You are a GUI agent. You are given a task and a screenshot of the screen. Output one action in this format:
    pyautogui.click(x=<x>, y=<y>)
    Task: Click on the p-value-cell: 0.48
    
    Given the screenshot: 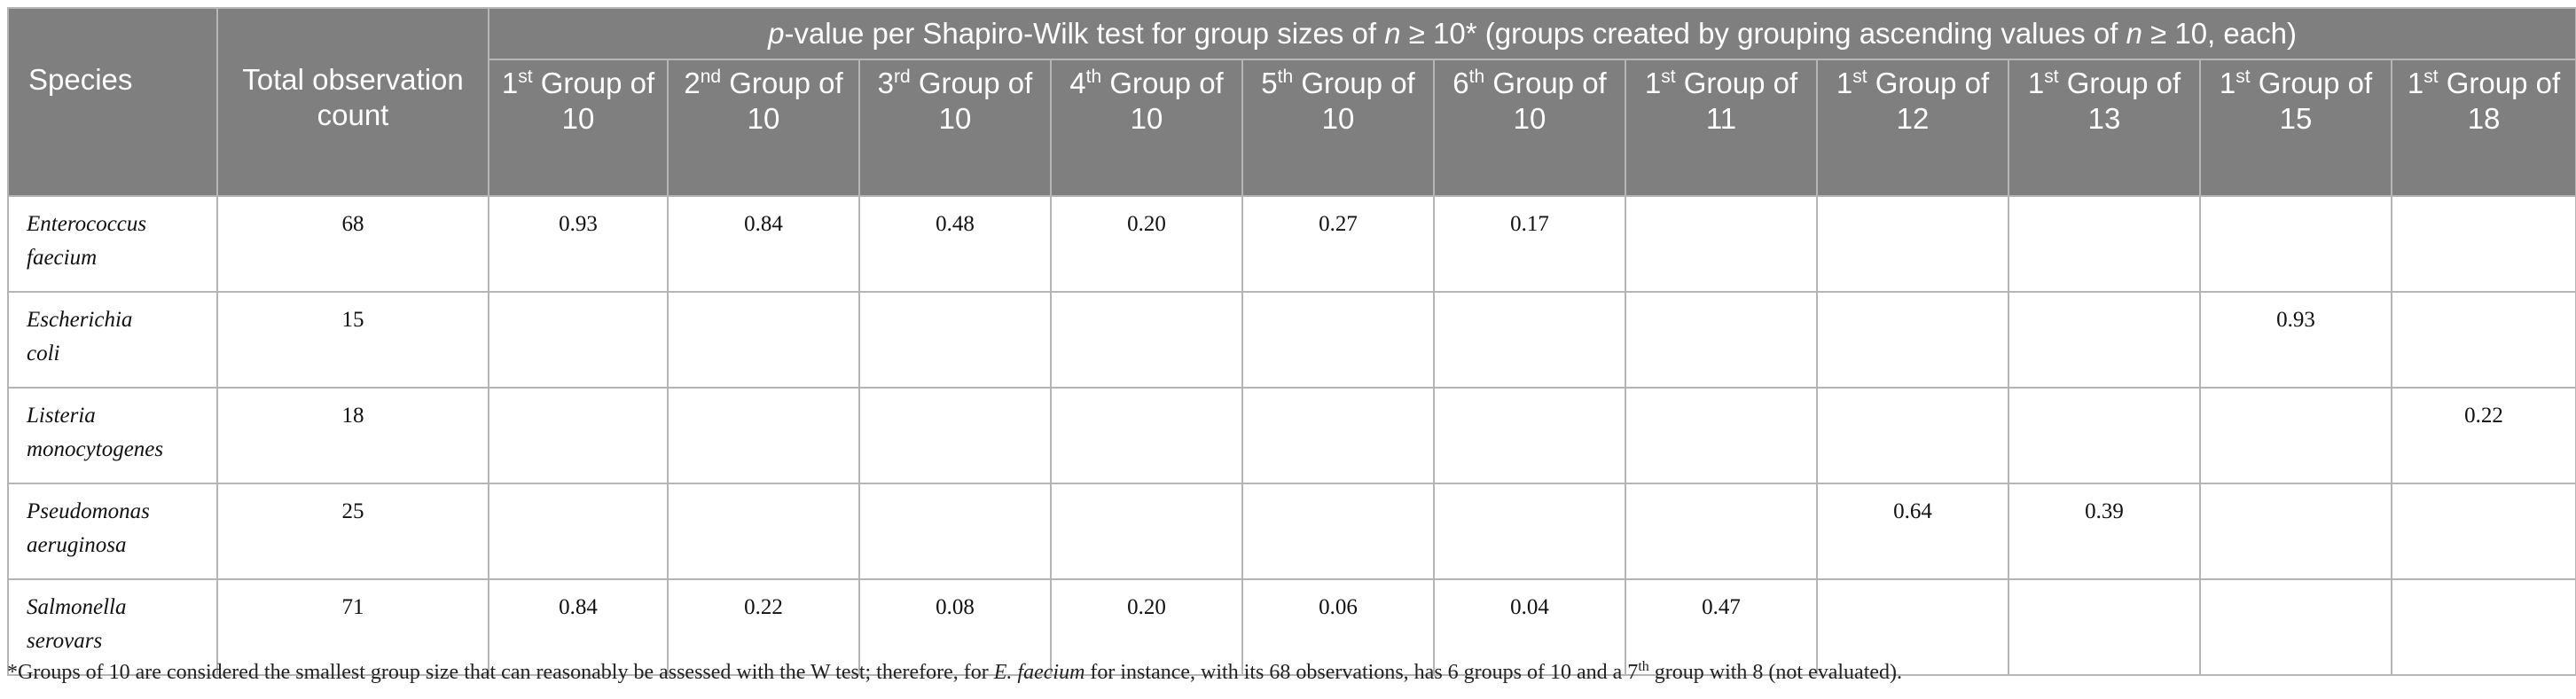 What is the action you would take?
    pyautogui.click(x=955, y=244)
    